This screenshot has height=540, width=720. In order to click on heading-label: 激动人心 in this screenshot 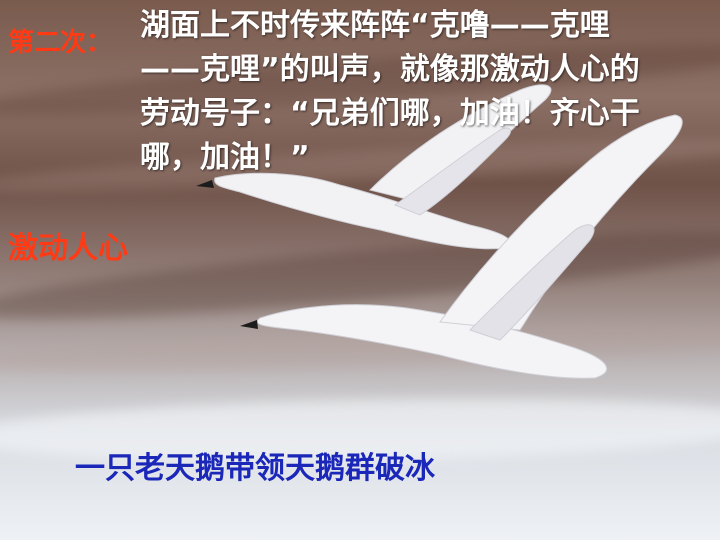, I will do `click(68, 248)`.